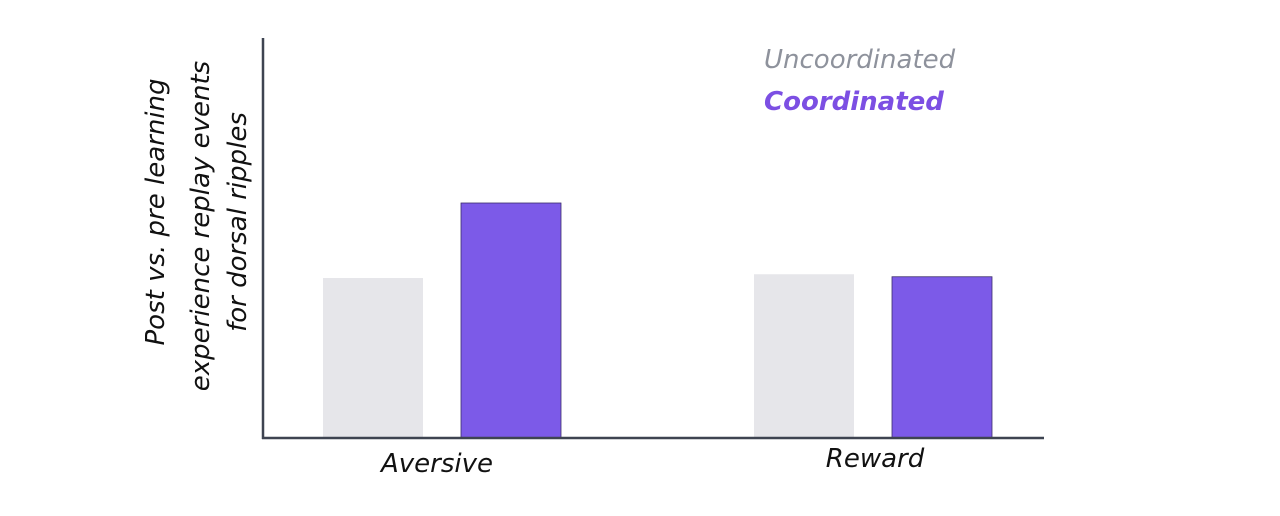 The width and height of the screenshot is (1280, 516). What do you see at coordinates (854, 102) in the screenshot?
I see `legend-item-coordinated: Coordinated` at bounding box center [854, 102].